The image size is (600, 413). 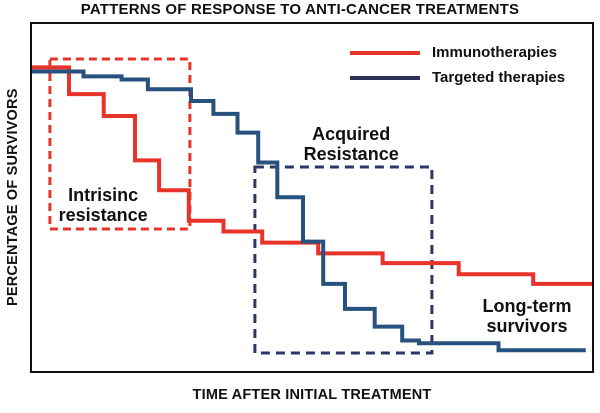 What do you see at coordinates (120, 144) in the screenshot?
I see `intrinsic-resistance-box` at bounding box center [120, 144].